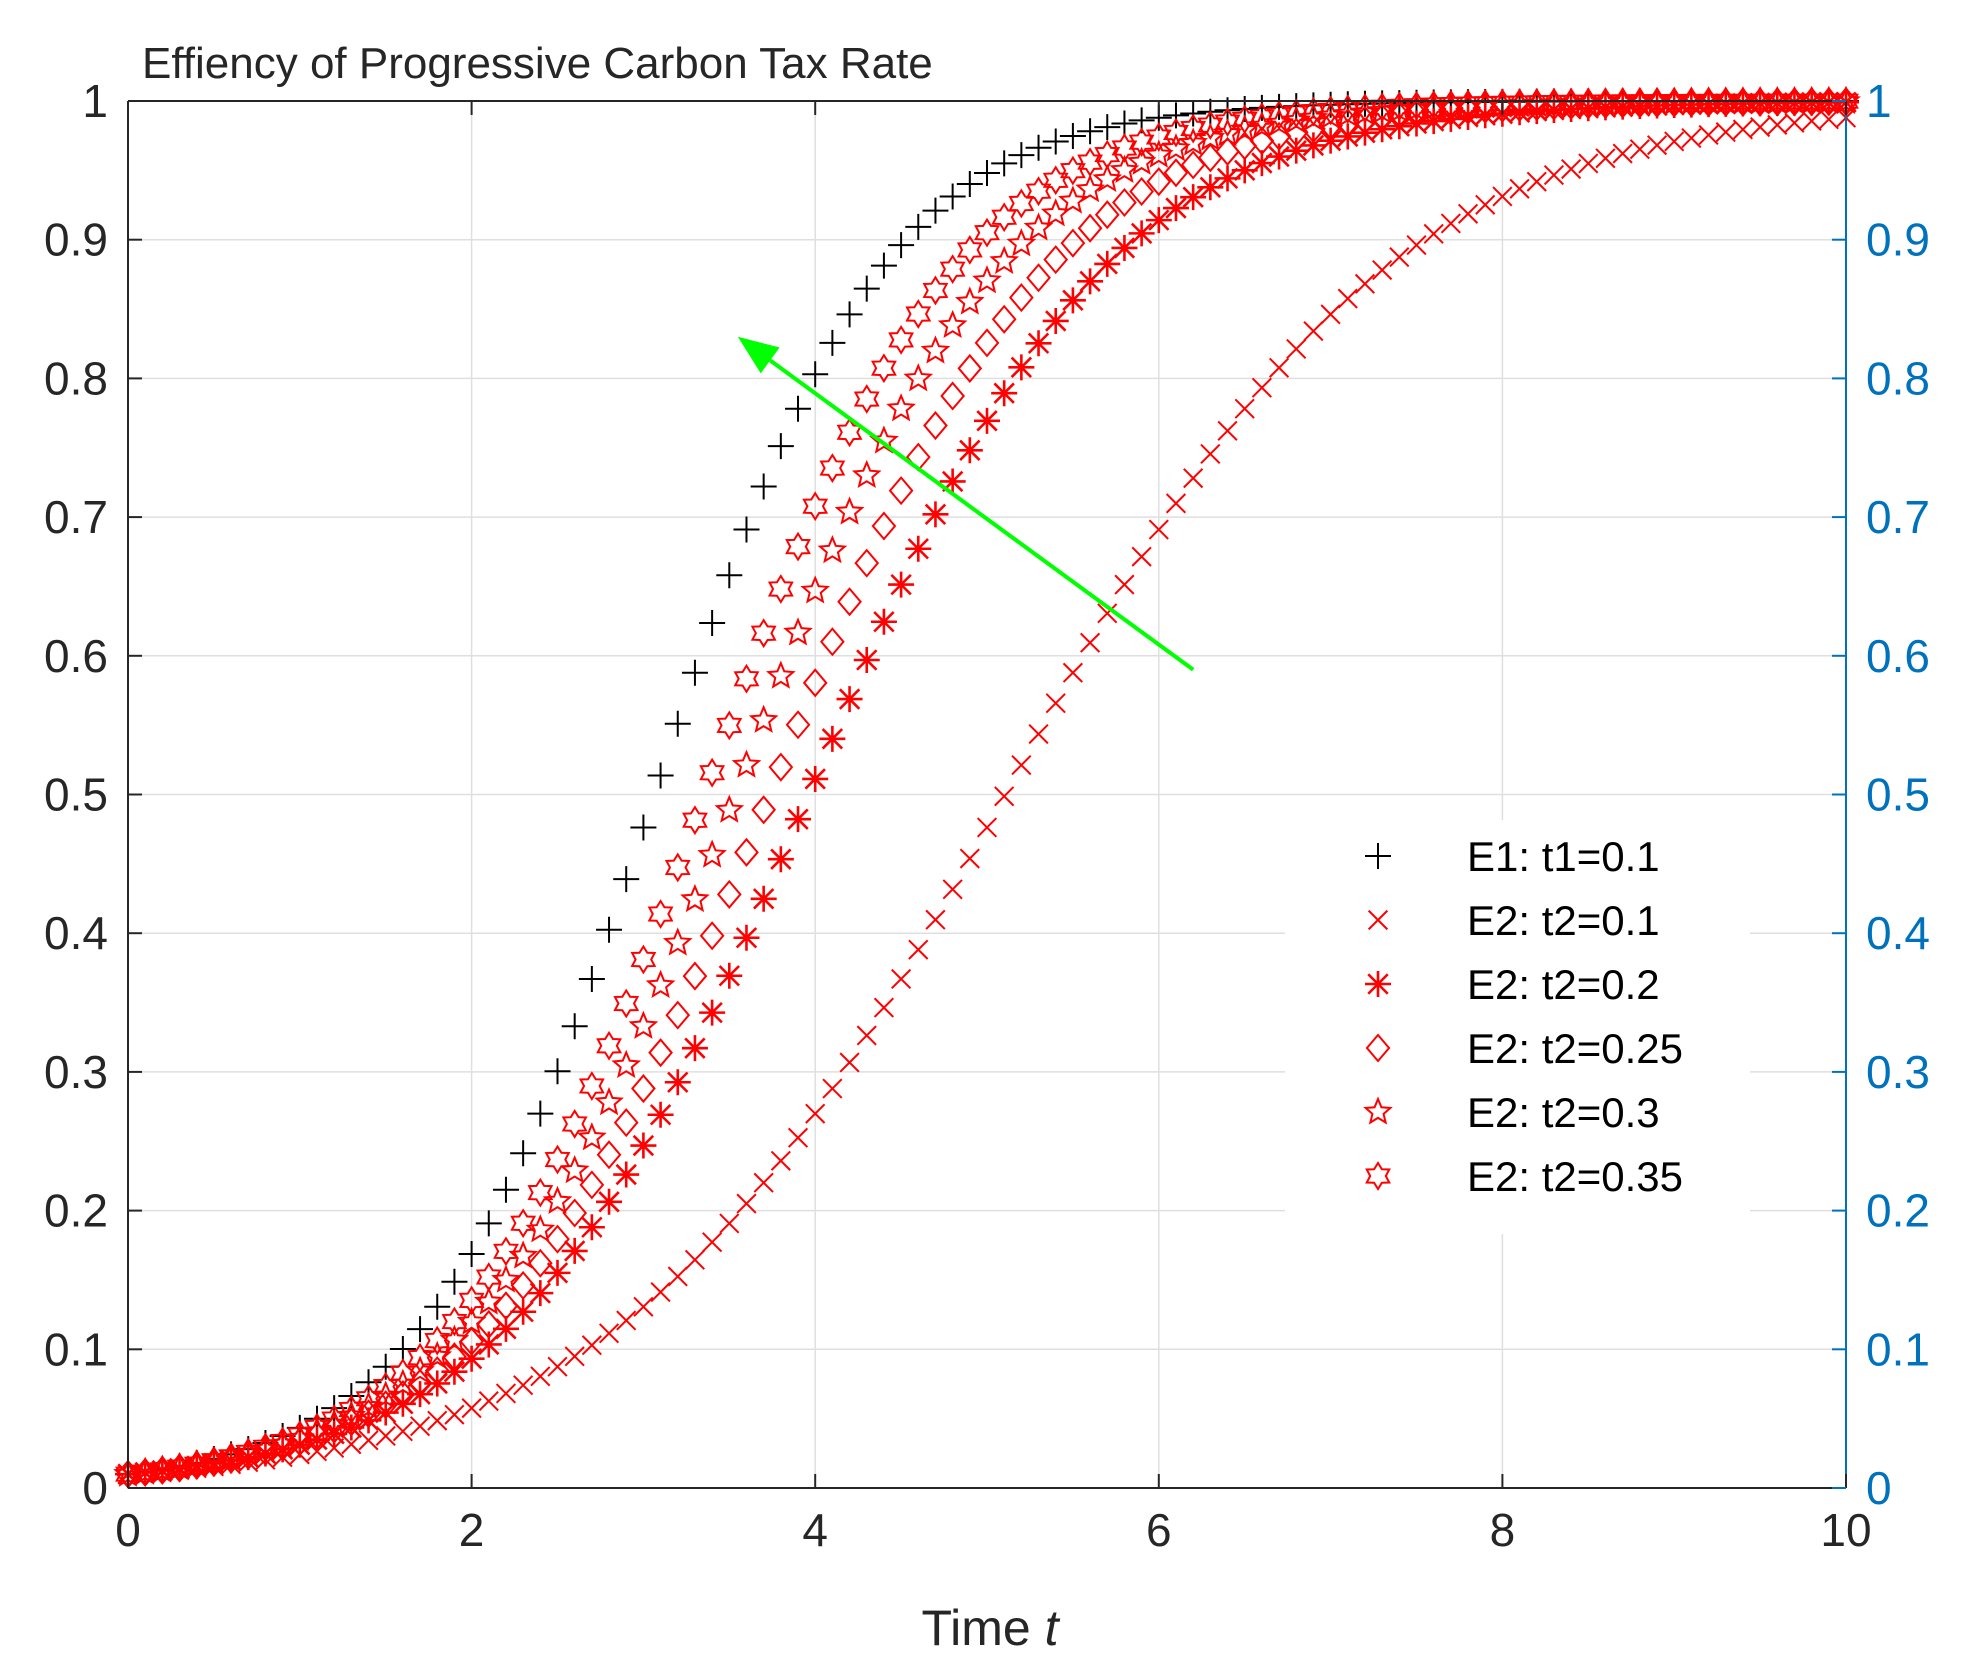 This screenshot has height=1667, width=1983. What do you see at coordinates (128, 1530) in the screenshot?
I see `x-tick-label: 0` at bounding box center [128, 1530].